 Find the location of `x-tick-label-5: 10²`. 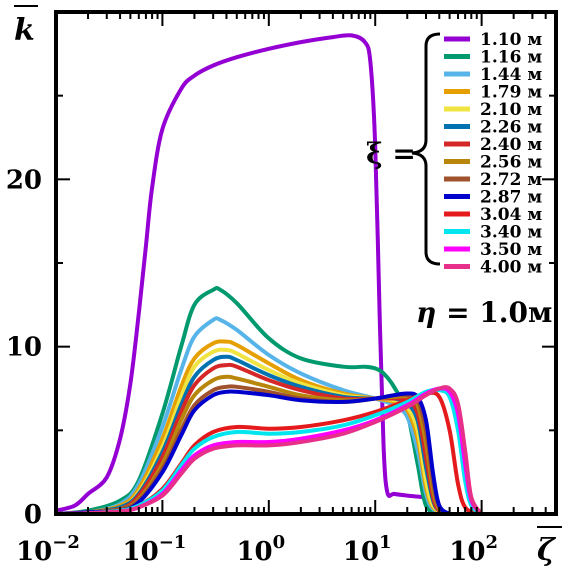

x-tick-label-5: 10² is located at coordinates (473, 549).